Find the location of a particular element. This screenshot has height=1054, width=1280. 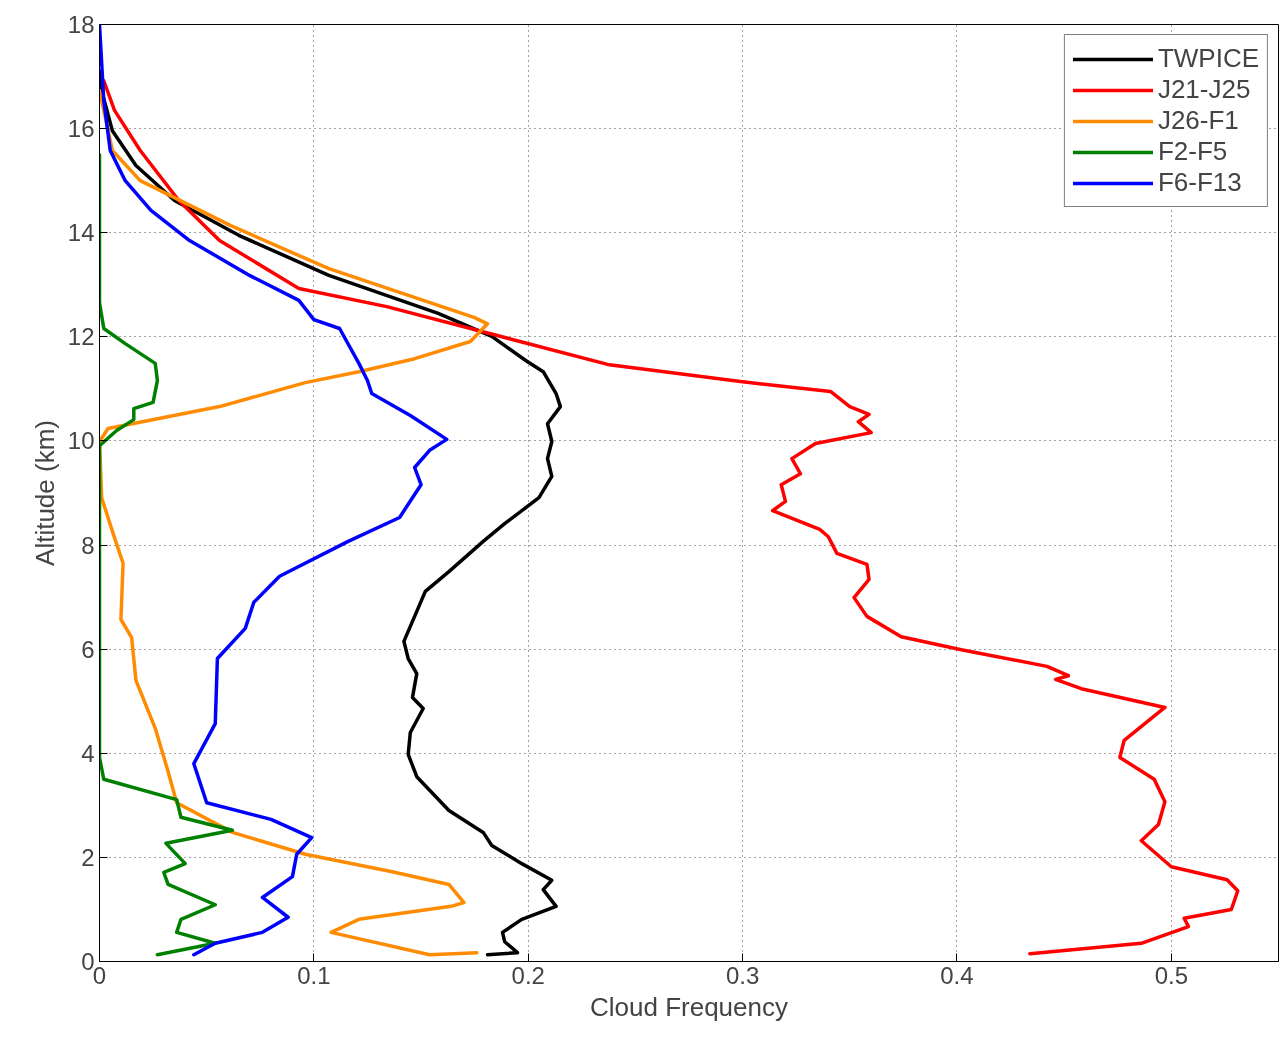

y-axis-title: Altitude (km) is located at coordinates (44, 493).